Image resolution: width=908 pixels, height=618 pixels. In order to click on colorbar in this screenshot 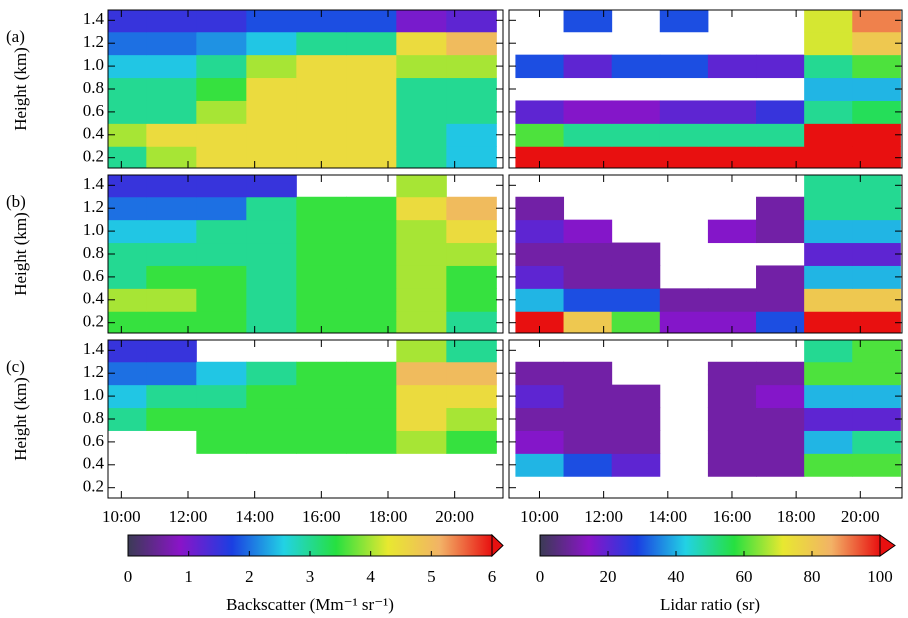, I will do `click(710, 545)`.